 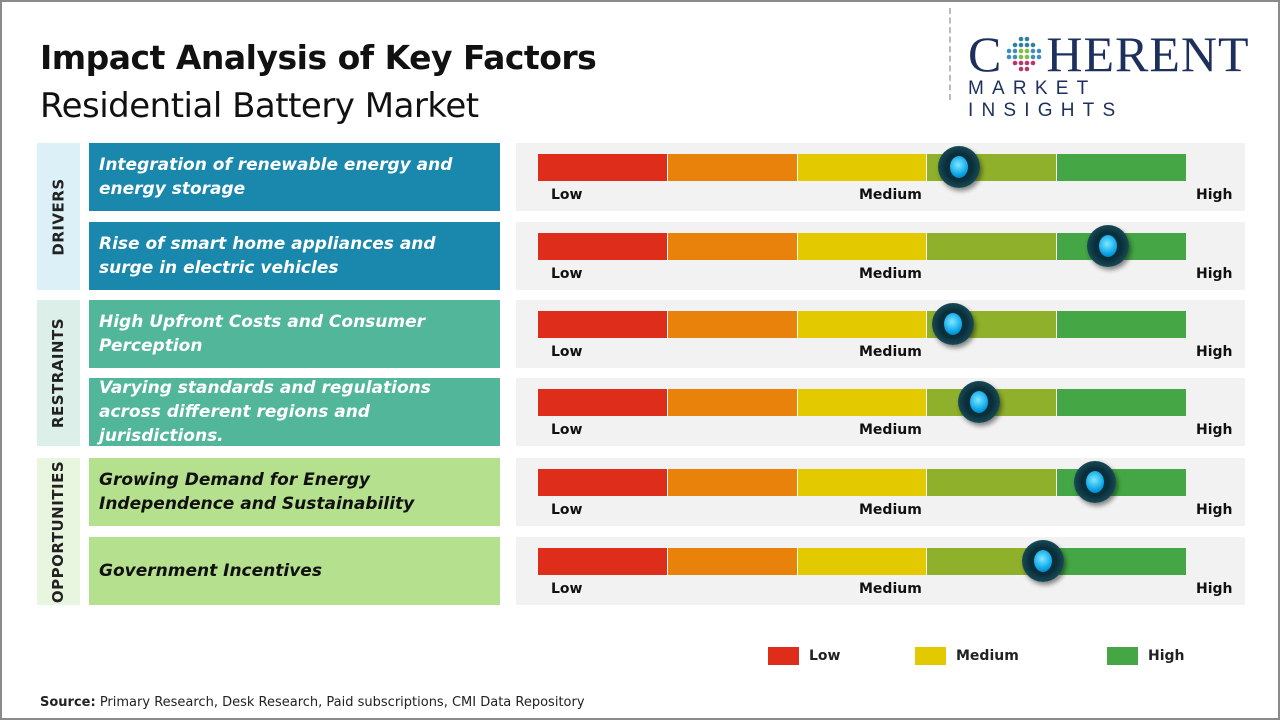 What do you see at coordinates (259, 106) in the screenshot?
I see `page-subtitle: Residential Battery Market` at bounding box center [259, 106].